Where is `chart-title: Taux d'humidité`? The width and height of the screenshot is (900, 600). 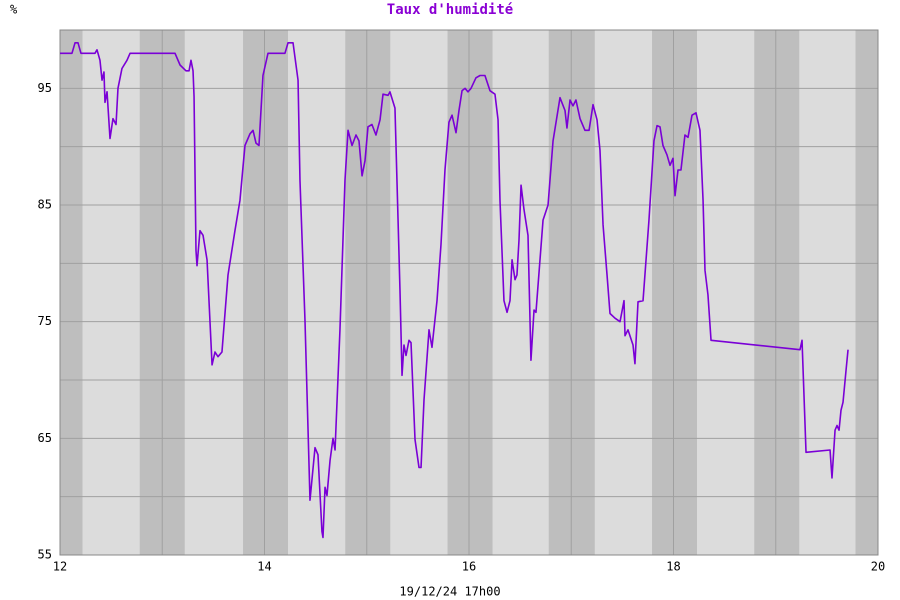
chart-title: Taux d'humidité is located at coordinates (450, 10).